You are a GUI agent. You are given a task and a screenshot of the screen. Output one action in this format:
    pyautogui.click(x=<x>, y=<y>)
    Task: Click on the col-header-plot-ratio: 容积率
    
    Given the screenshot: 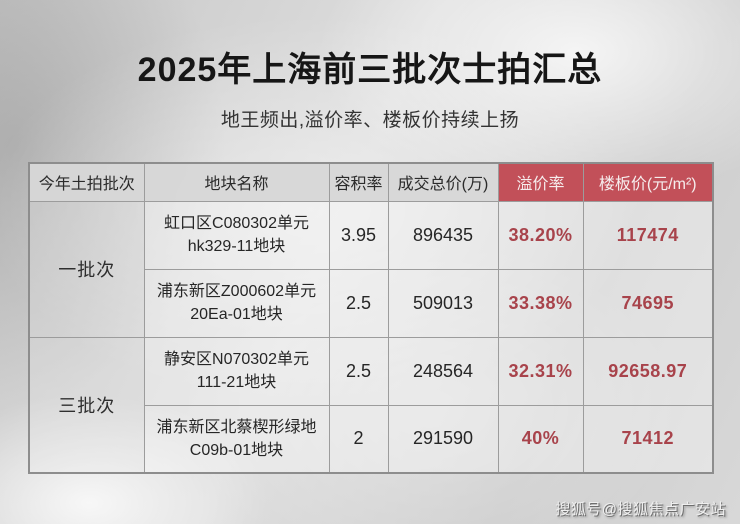 What is the action you would take?
    pyautogui.click(x=358, y=182)
    